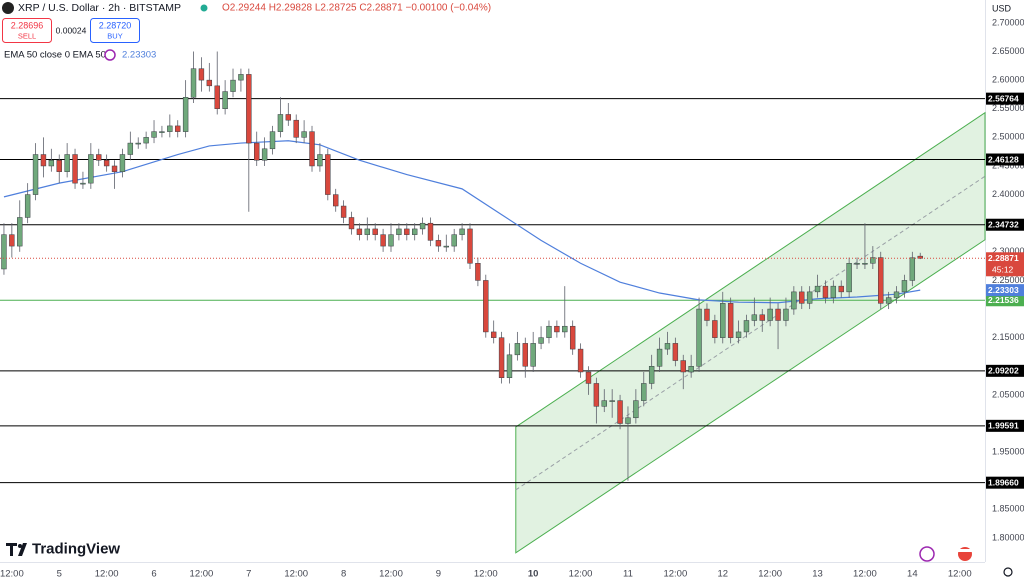 The width and height of the screenshot is (1024, 581). I want to click on buy-button, so click(115, 30).